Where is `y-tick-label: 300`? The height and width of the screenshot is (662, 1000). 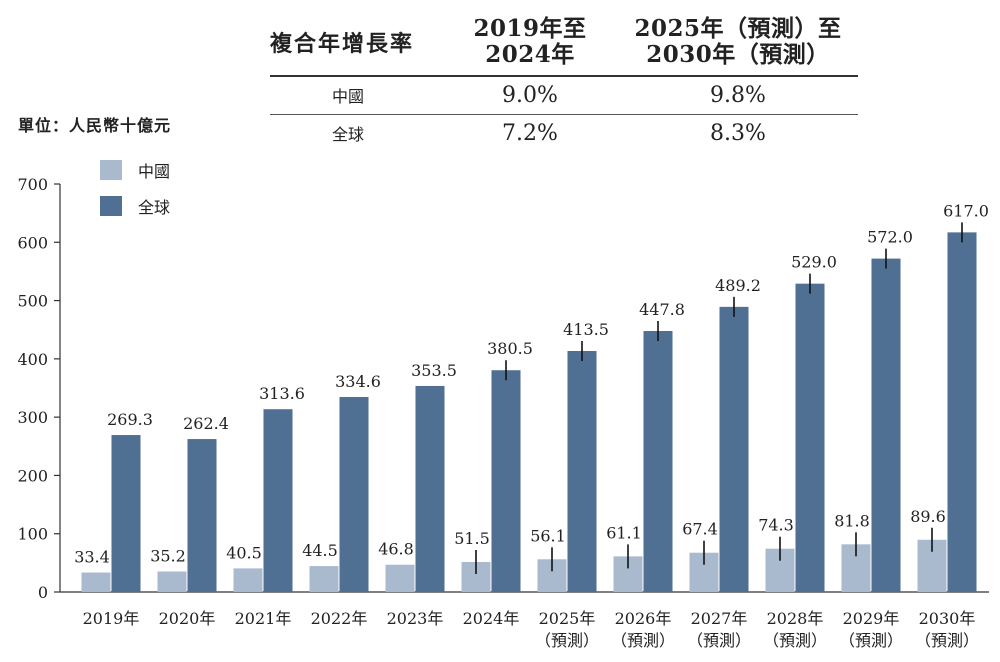
y-tick-label: 300 is located at coordinates (32, 417).